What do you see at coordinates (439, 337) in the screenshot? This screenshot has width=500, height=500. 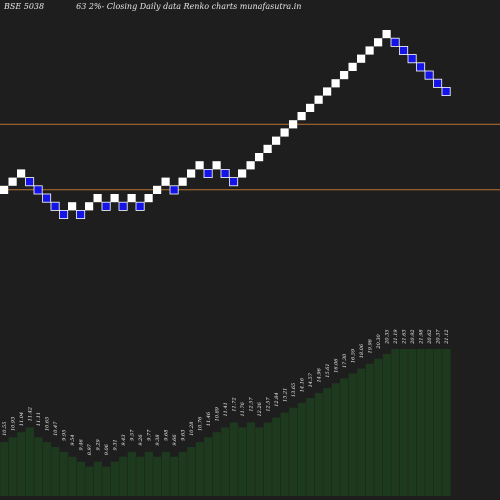 I see `price-label: 20.37` at bounding box center [439, 337].